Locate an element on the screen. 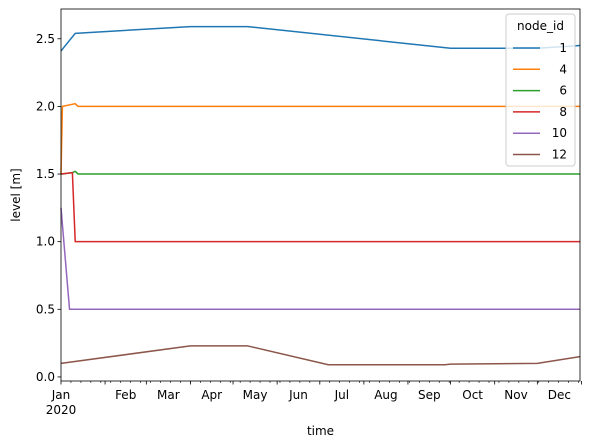 The image size is (589, 447). y-axis-label: level [m] is located at coordinates (16, 194).